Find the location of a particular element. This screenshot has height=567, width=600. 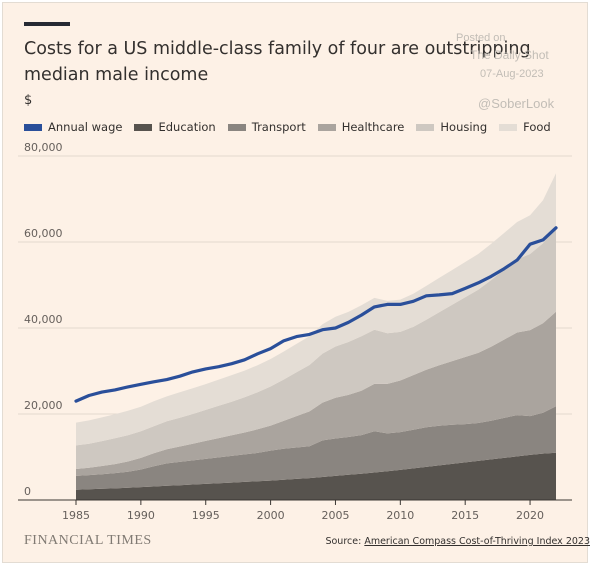

legend-swatch-education is located at coordinates (143, 127).